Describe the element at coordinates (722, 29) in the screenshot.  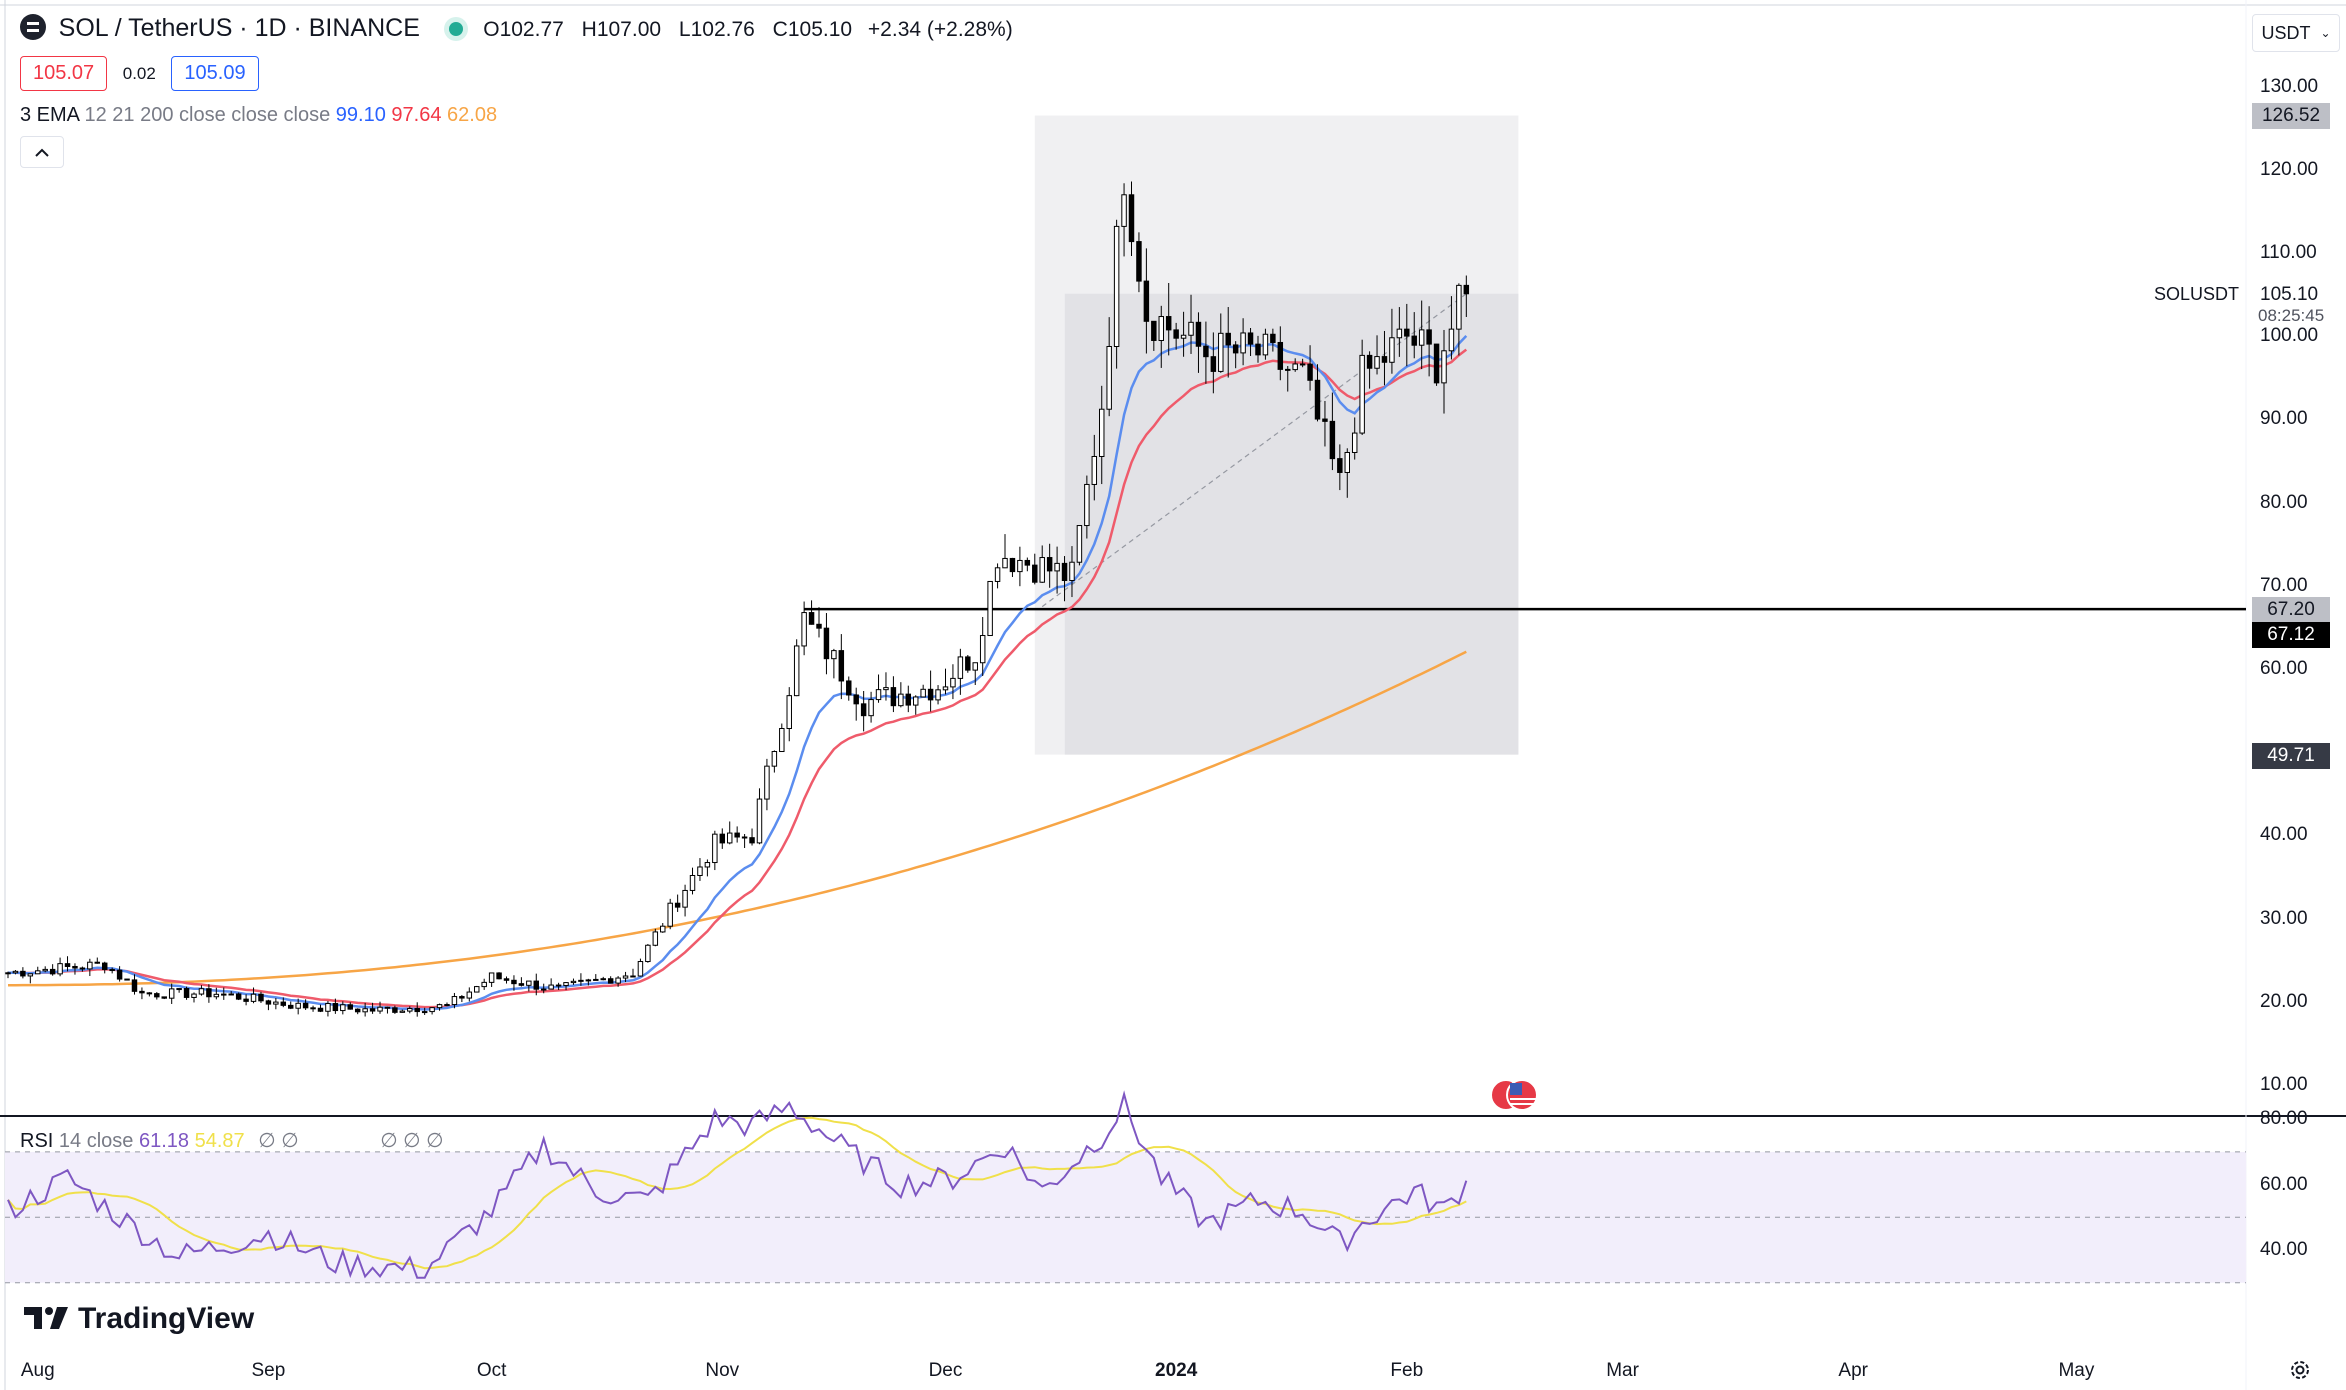
I see `low-value: 102.76` at that location.